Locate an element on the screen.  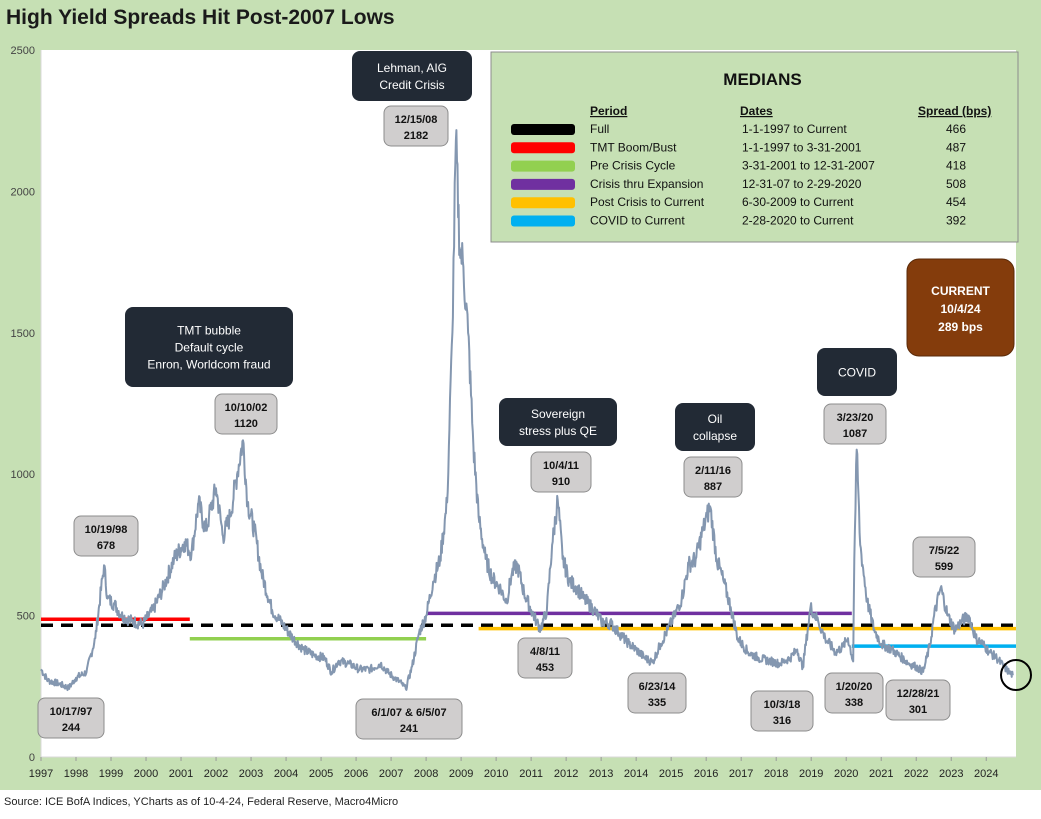
annotation-date: 12/28/21 is located at coordinates (918, 694).